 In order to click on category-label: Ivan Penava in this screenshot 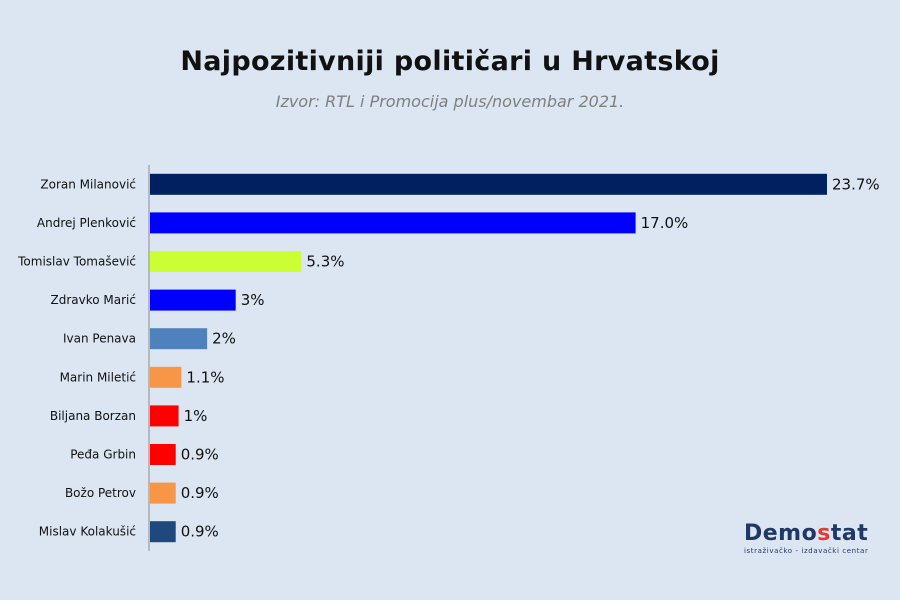, I will do `click(99, 339)`.